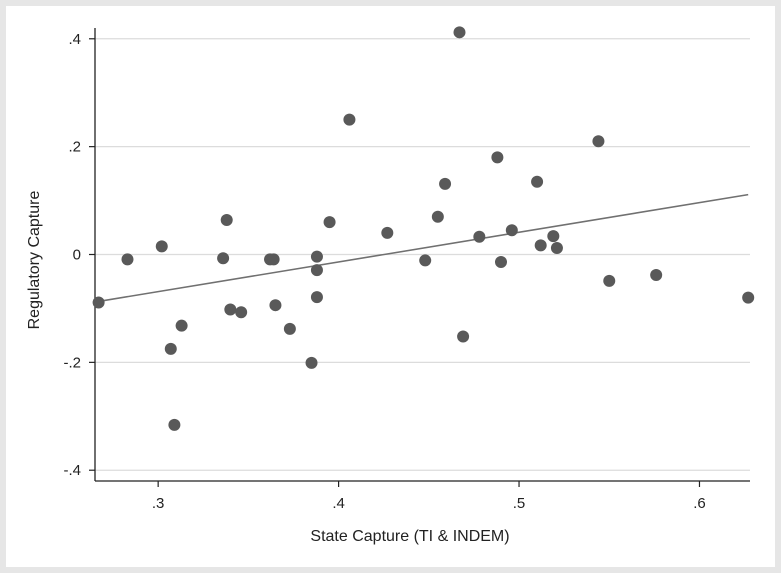 This screenshot has width=781, height=573. What do you see at coordinates (72, 470) in the screenshot?
I see `y-tick-label: -.4` at bounding box center [72, 470].